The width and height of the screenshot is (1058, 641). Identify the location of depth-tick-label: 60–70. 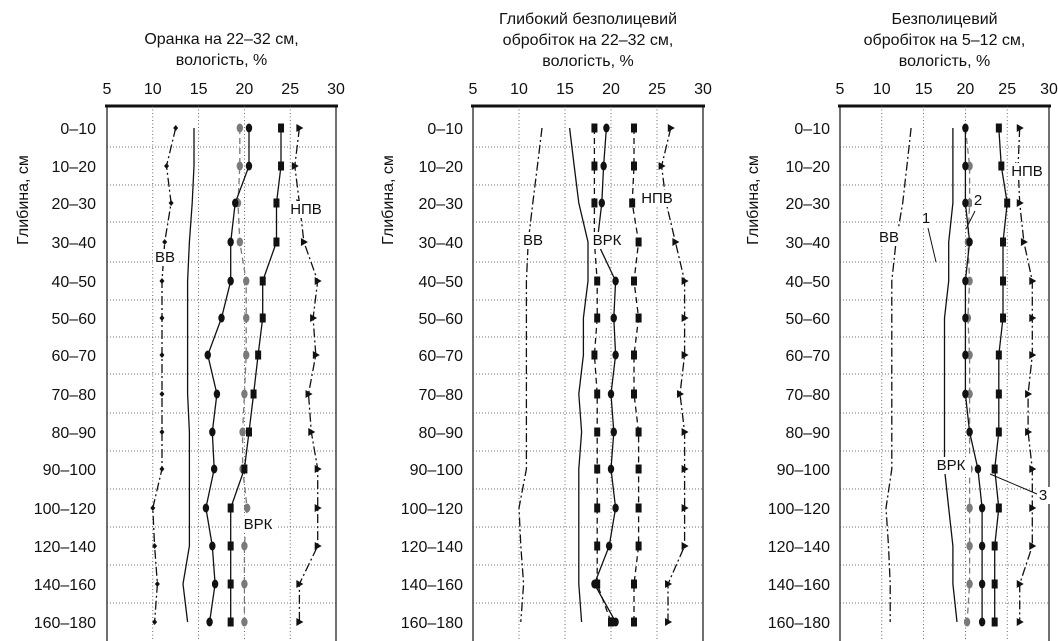
(441, 356).